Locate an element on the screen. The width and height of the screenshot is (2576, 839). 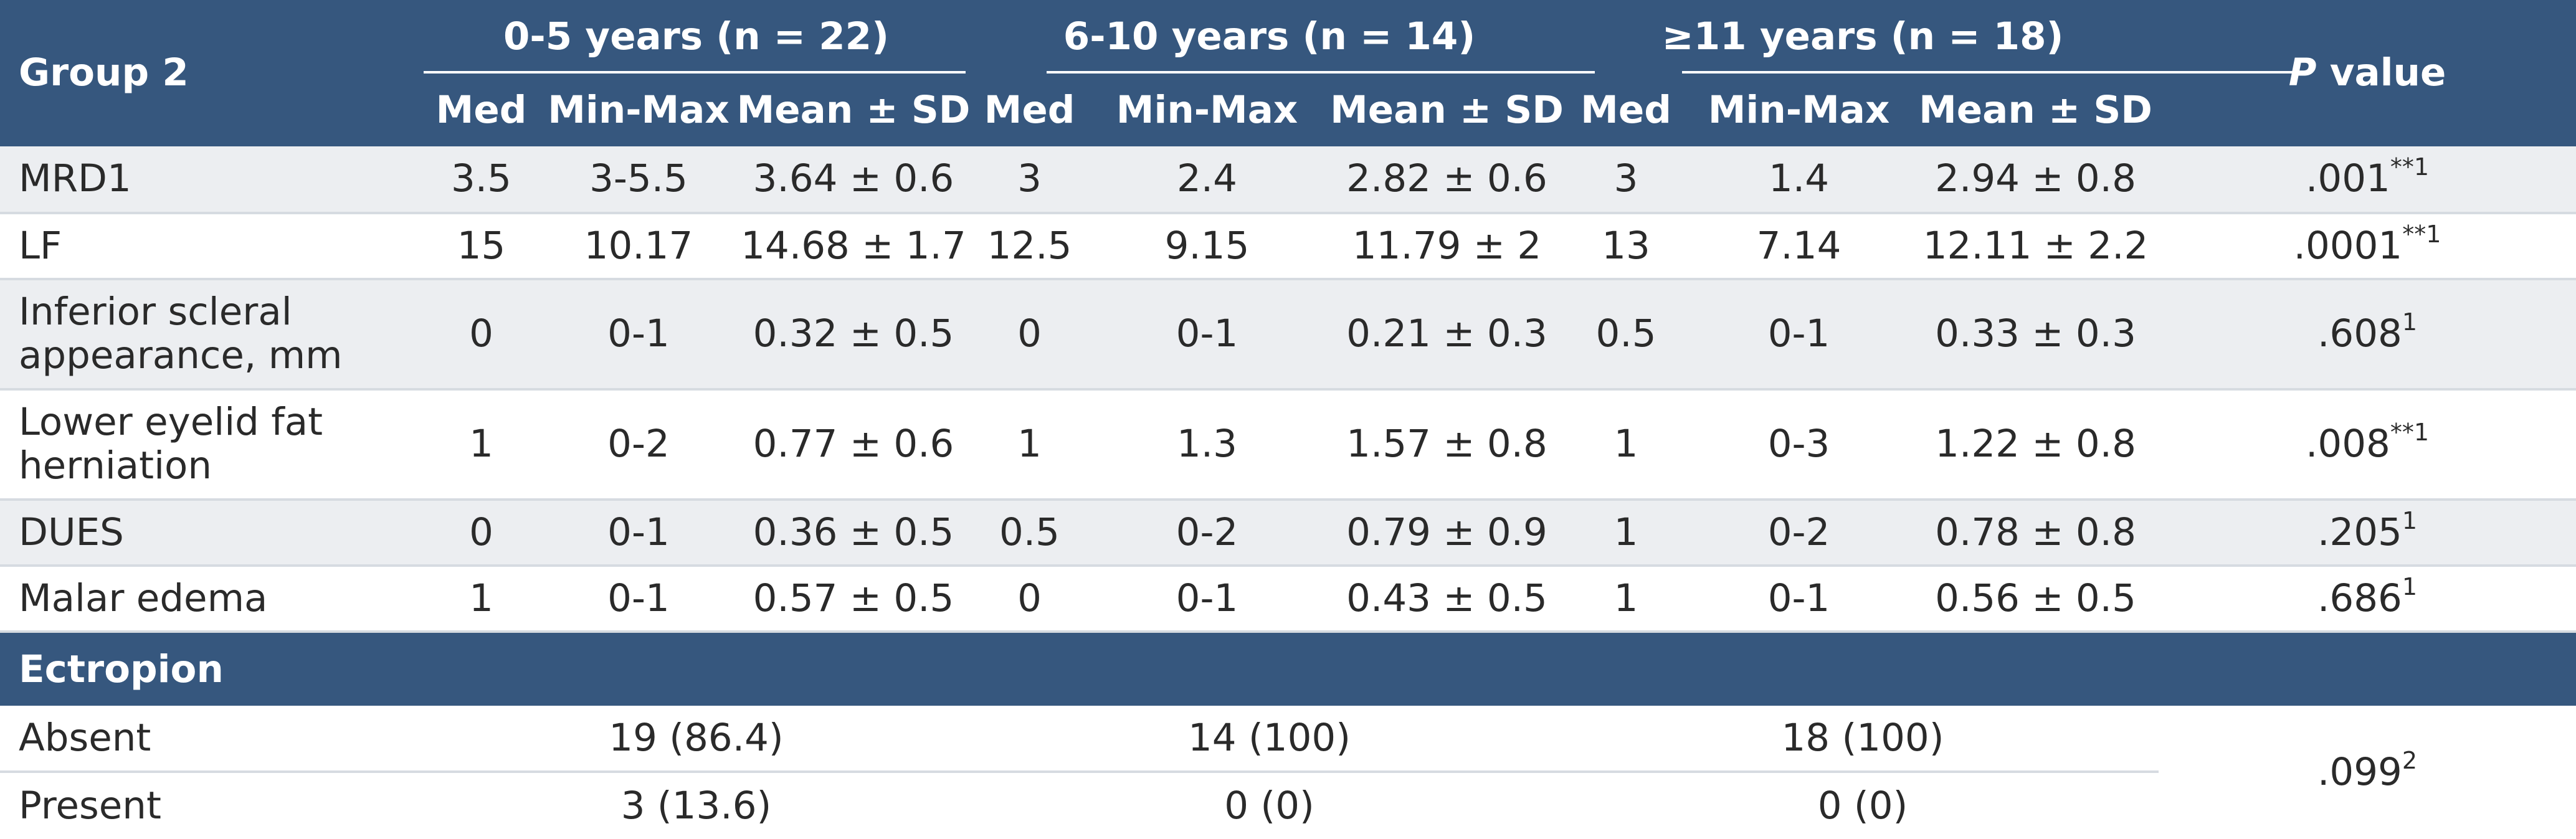
section-header-row: Ectropion is located at coordinates (1288, 669).